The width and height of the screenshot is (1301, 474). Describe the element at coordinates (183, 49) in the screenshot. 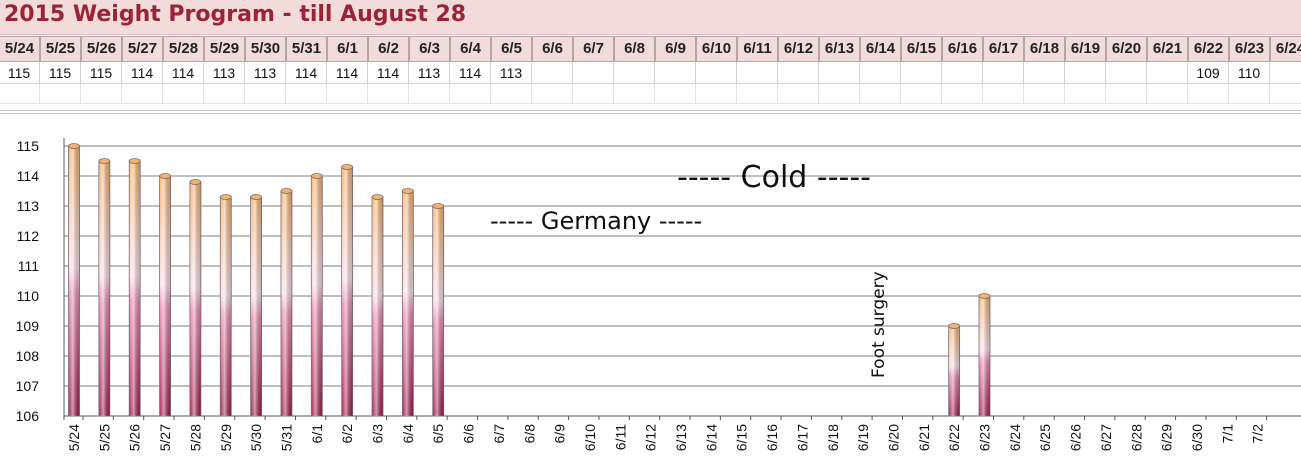

I see `date-header-cell: 5/28` at that location.